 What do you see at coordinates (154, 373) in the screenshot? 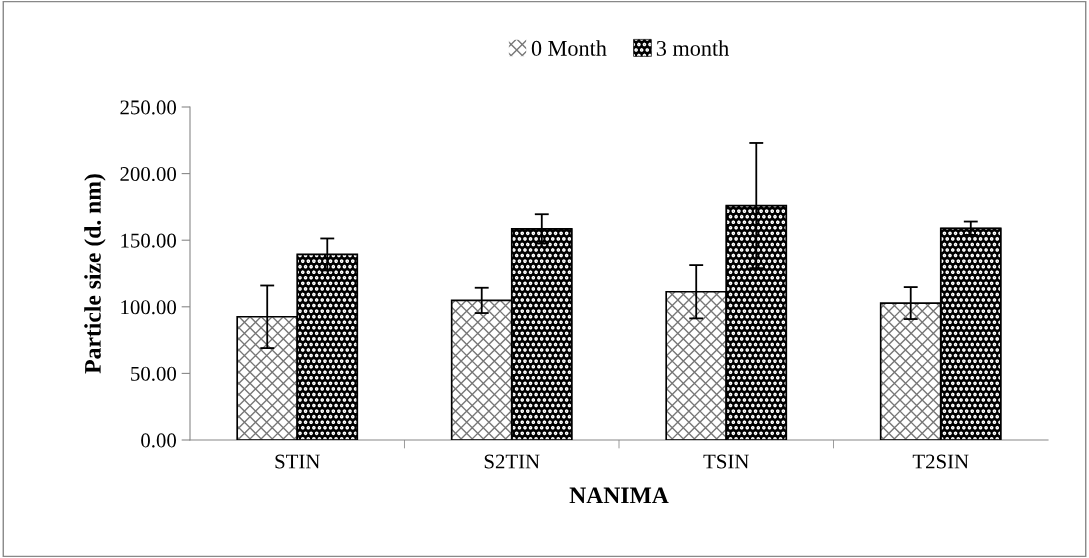
I see `y-tick-label: 50.00` at bounding box center [154, 373].